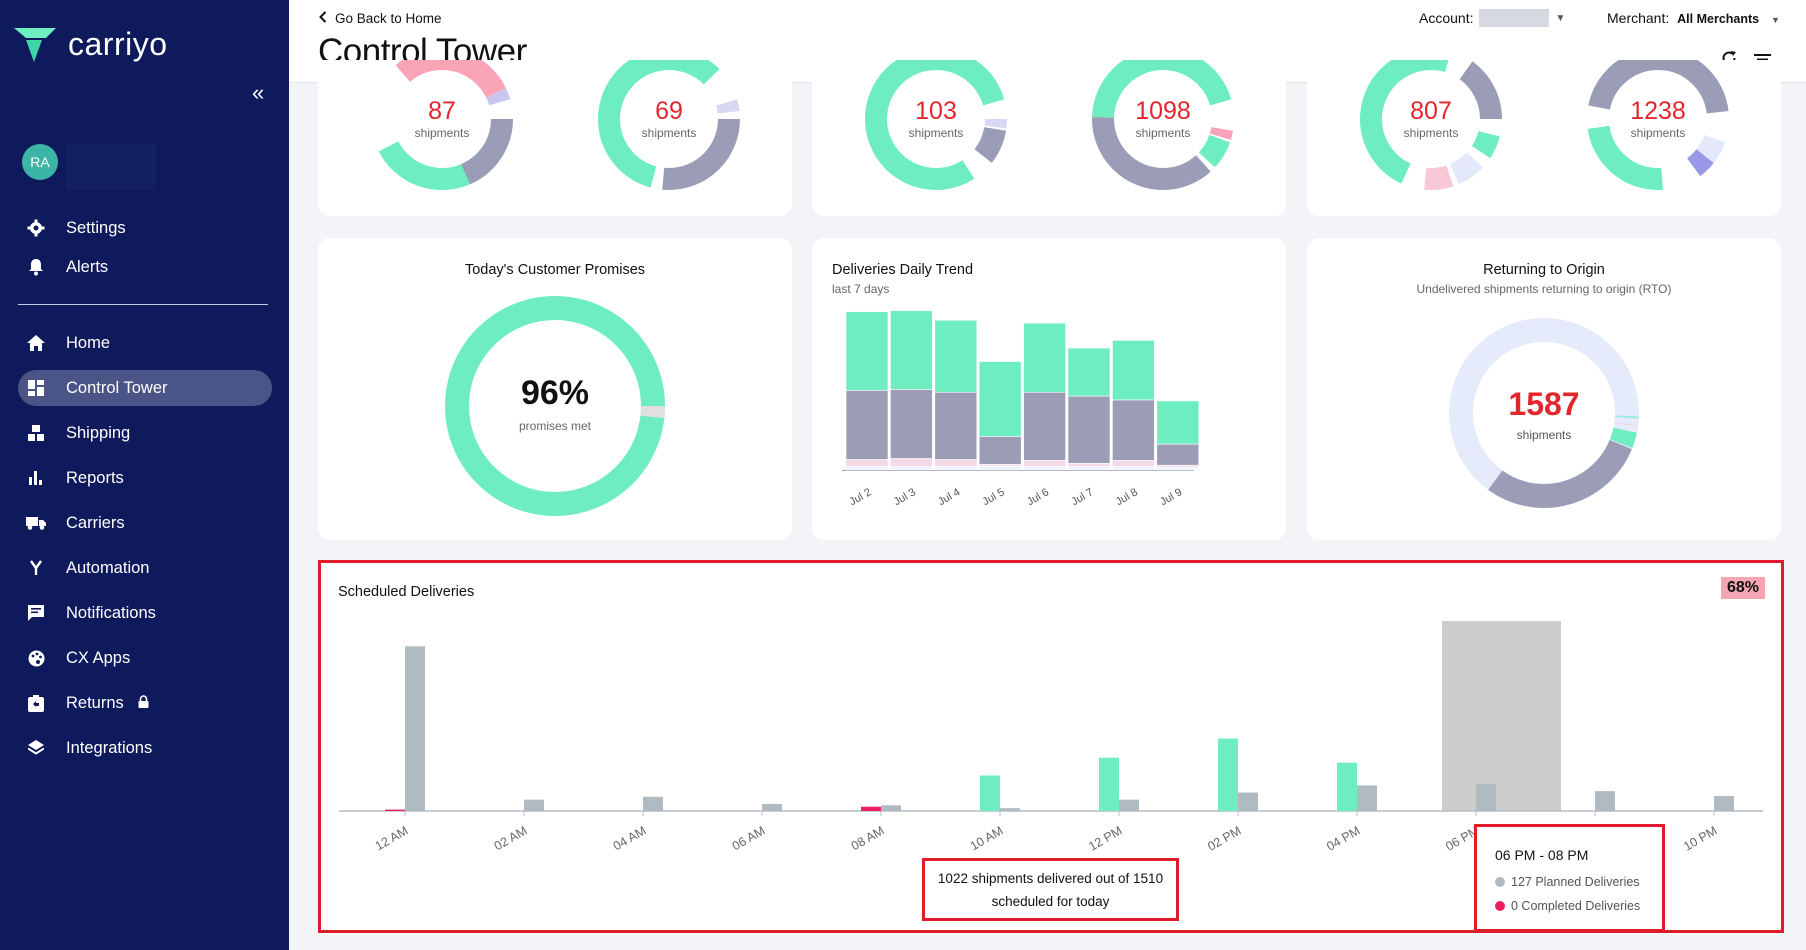 The height and width of the screenshot is (950, 1806). What do you see at coordinates (1224, 838) in the screenshot?
I see `x-tick-label: 02 PM` at bounding box center [1224, 838].